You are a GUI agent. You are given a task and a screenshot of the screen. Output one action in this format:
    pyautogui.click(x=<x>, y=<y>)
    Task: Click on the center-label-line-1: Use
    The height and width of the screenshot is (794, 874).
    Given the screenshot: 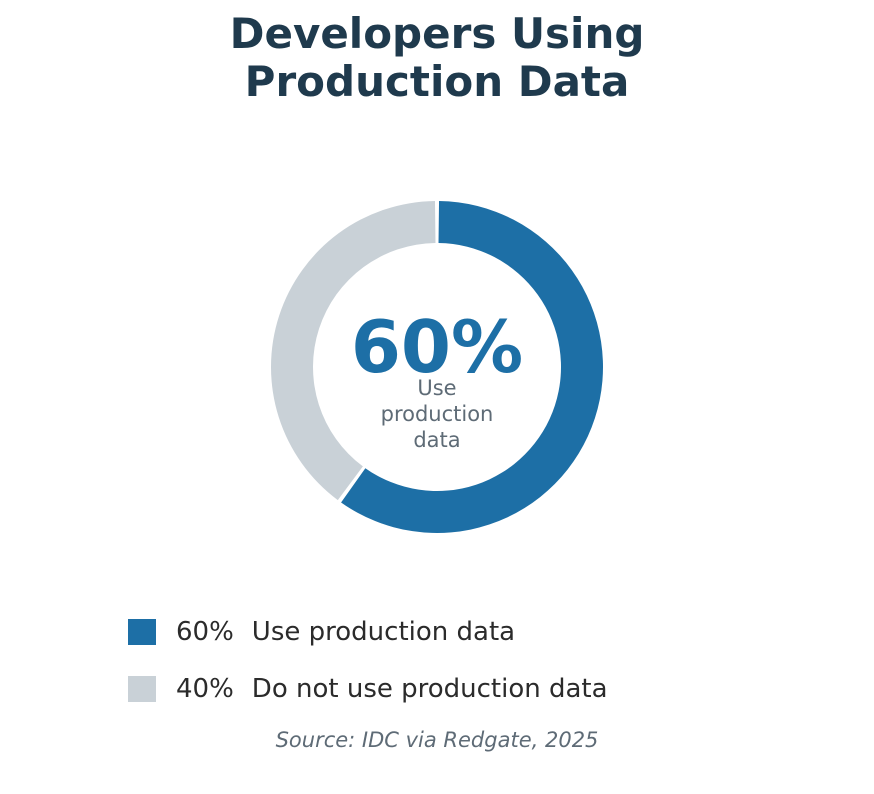 What is the action you would take?
    pyautogui.click(x=436, y=388)
    